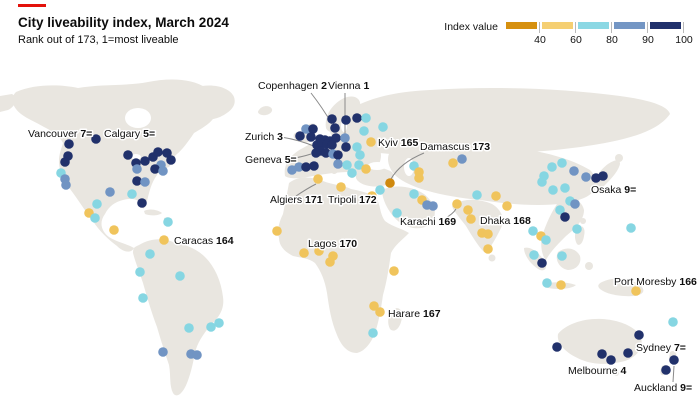 The height and width of the screenshot is (405, 700). What do you see at coordinates (296, 200) in the screenshot?
I see `city-label: Algiers 171` at bounding box center [296, 200].